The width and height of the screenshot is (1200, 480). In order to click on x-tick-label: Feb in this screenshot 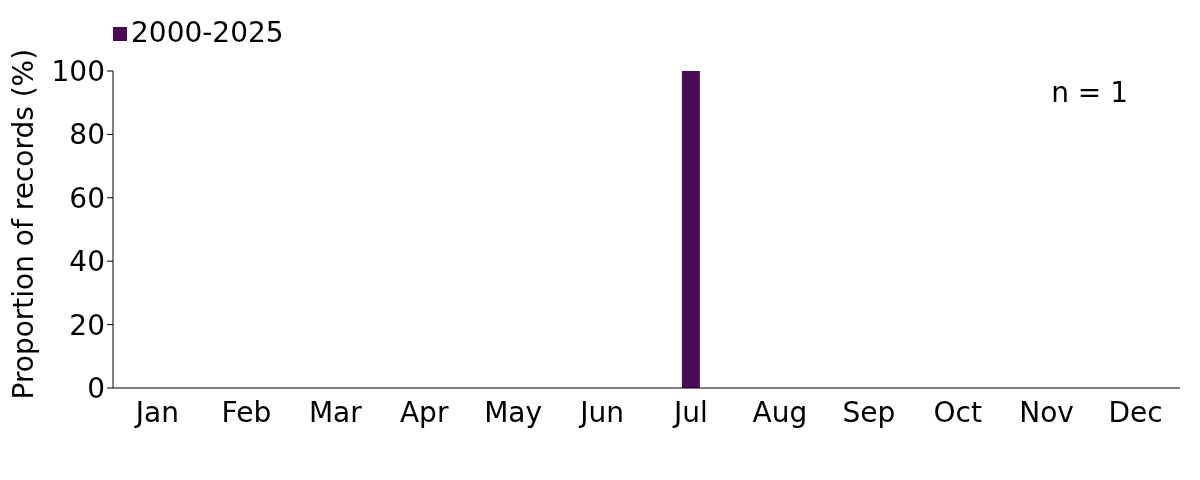, I will do `click(246, 412)`.